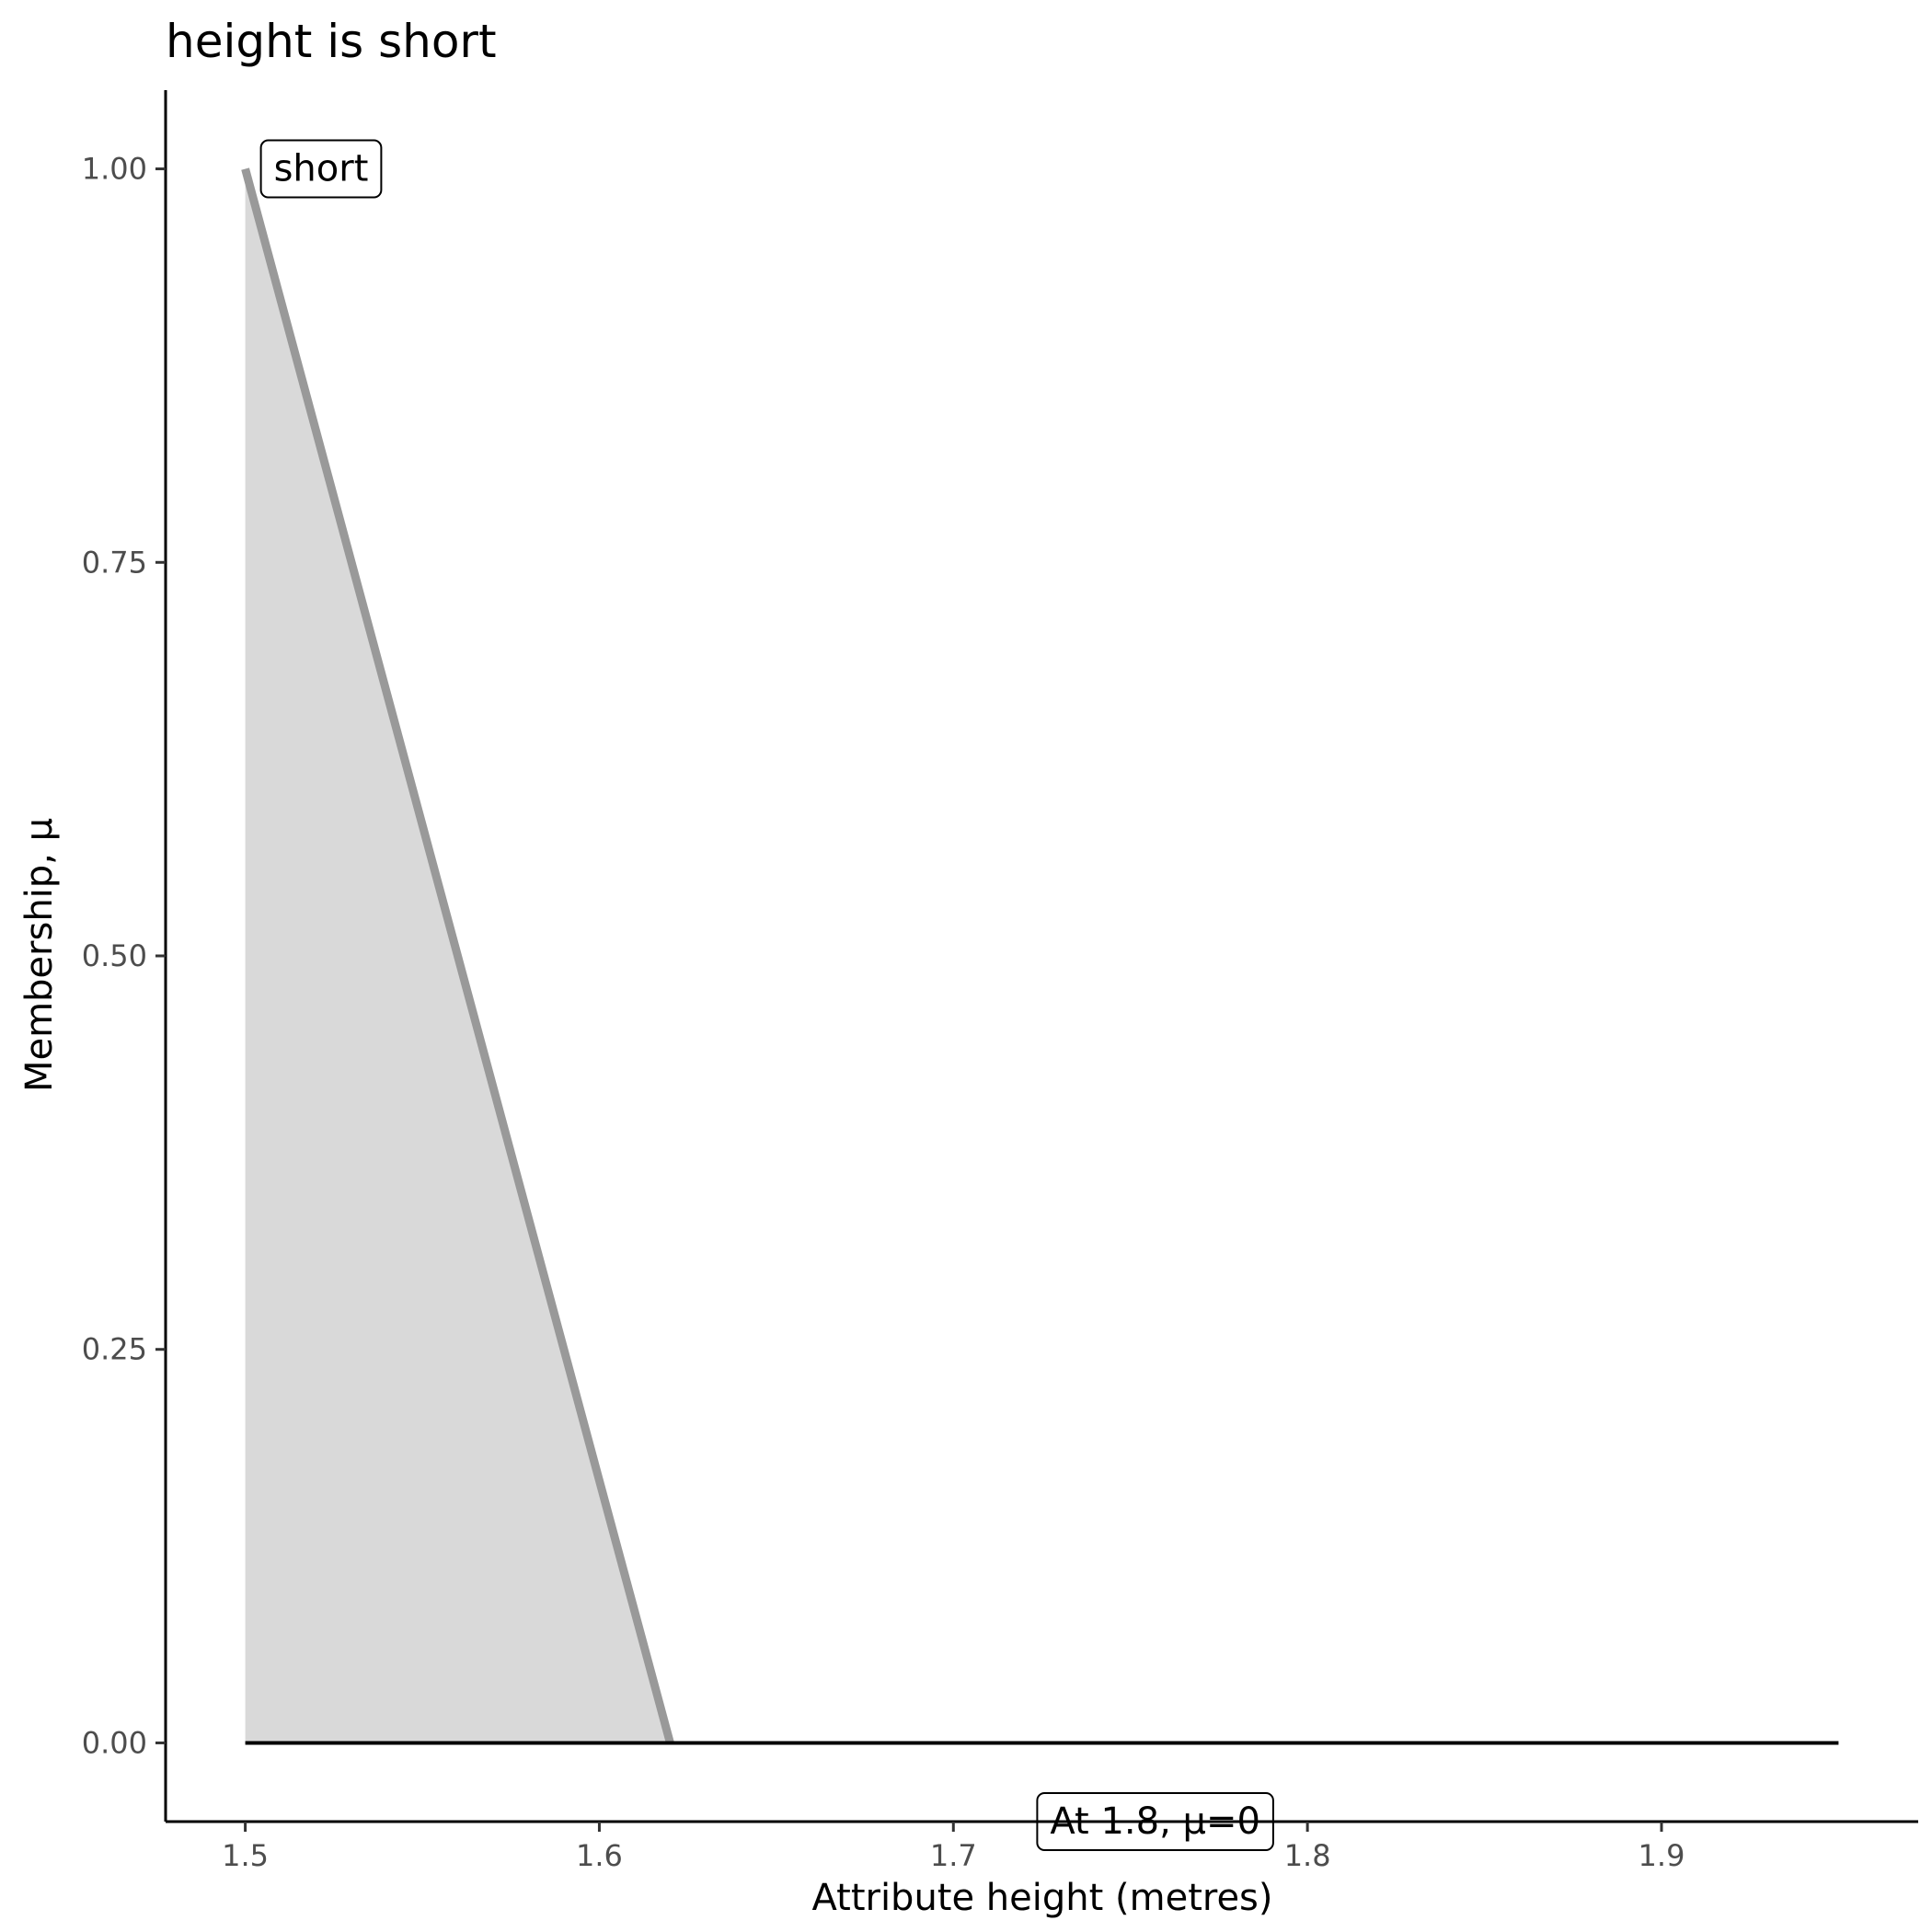 Image resolution: width=1932 pixels, height=1932 pixels. Describe the element at coordinates (953, 1855) in the screenshot. I see `x-tick-label-2: 1.7` at that location.